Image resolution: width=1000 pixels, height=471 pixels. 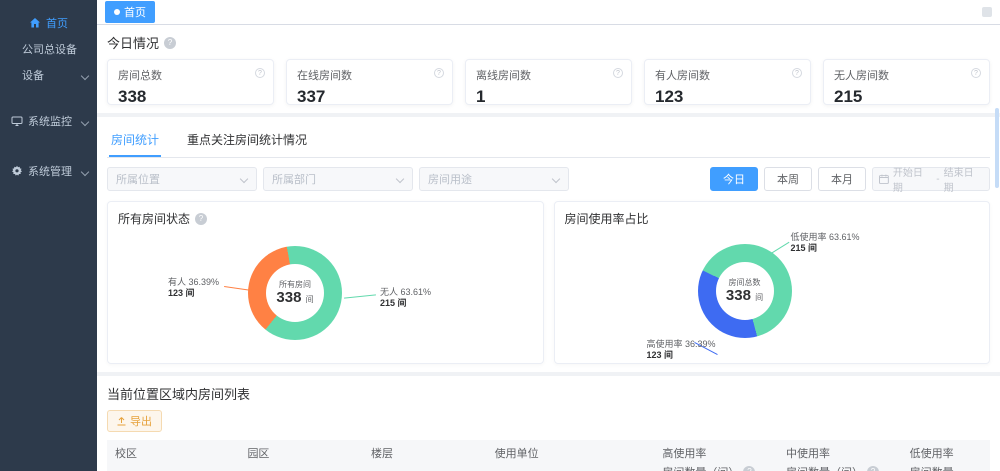 I want to click on chart-title-text: 所有房间状态, so click(x=154, y=219).